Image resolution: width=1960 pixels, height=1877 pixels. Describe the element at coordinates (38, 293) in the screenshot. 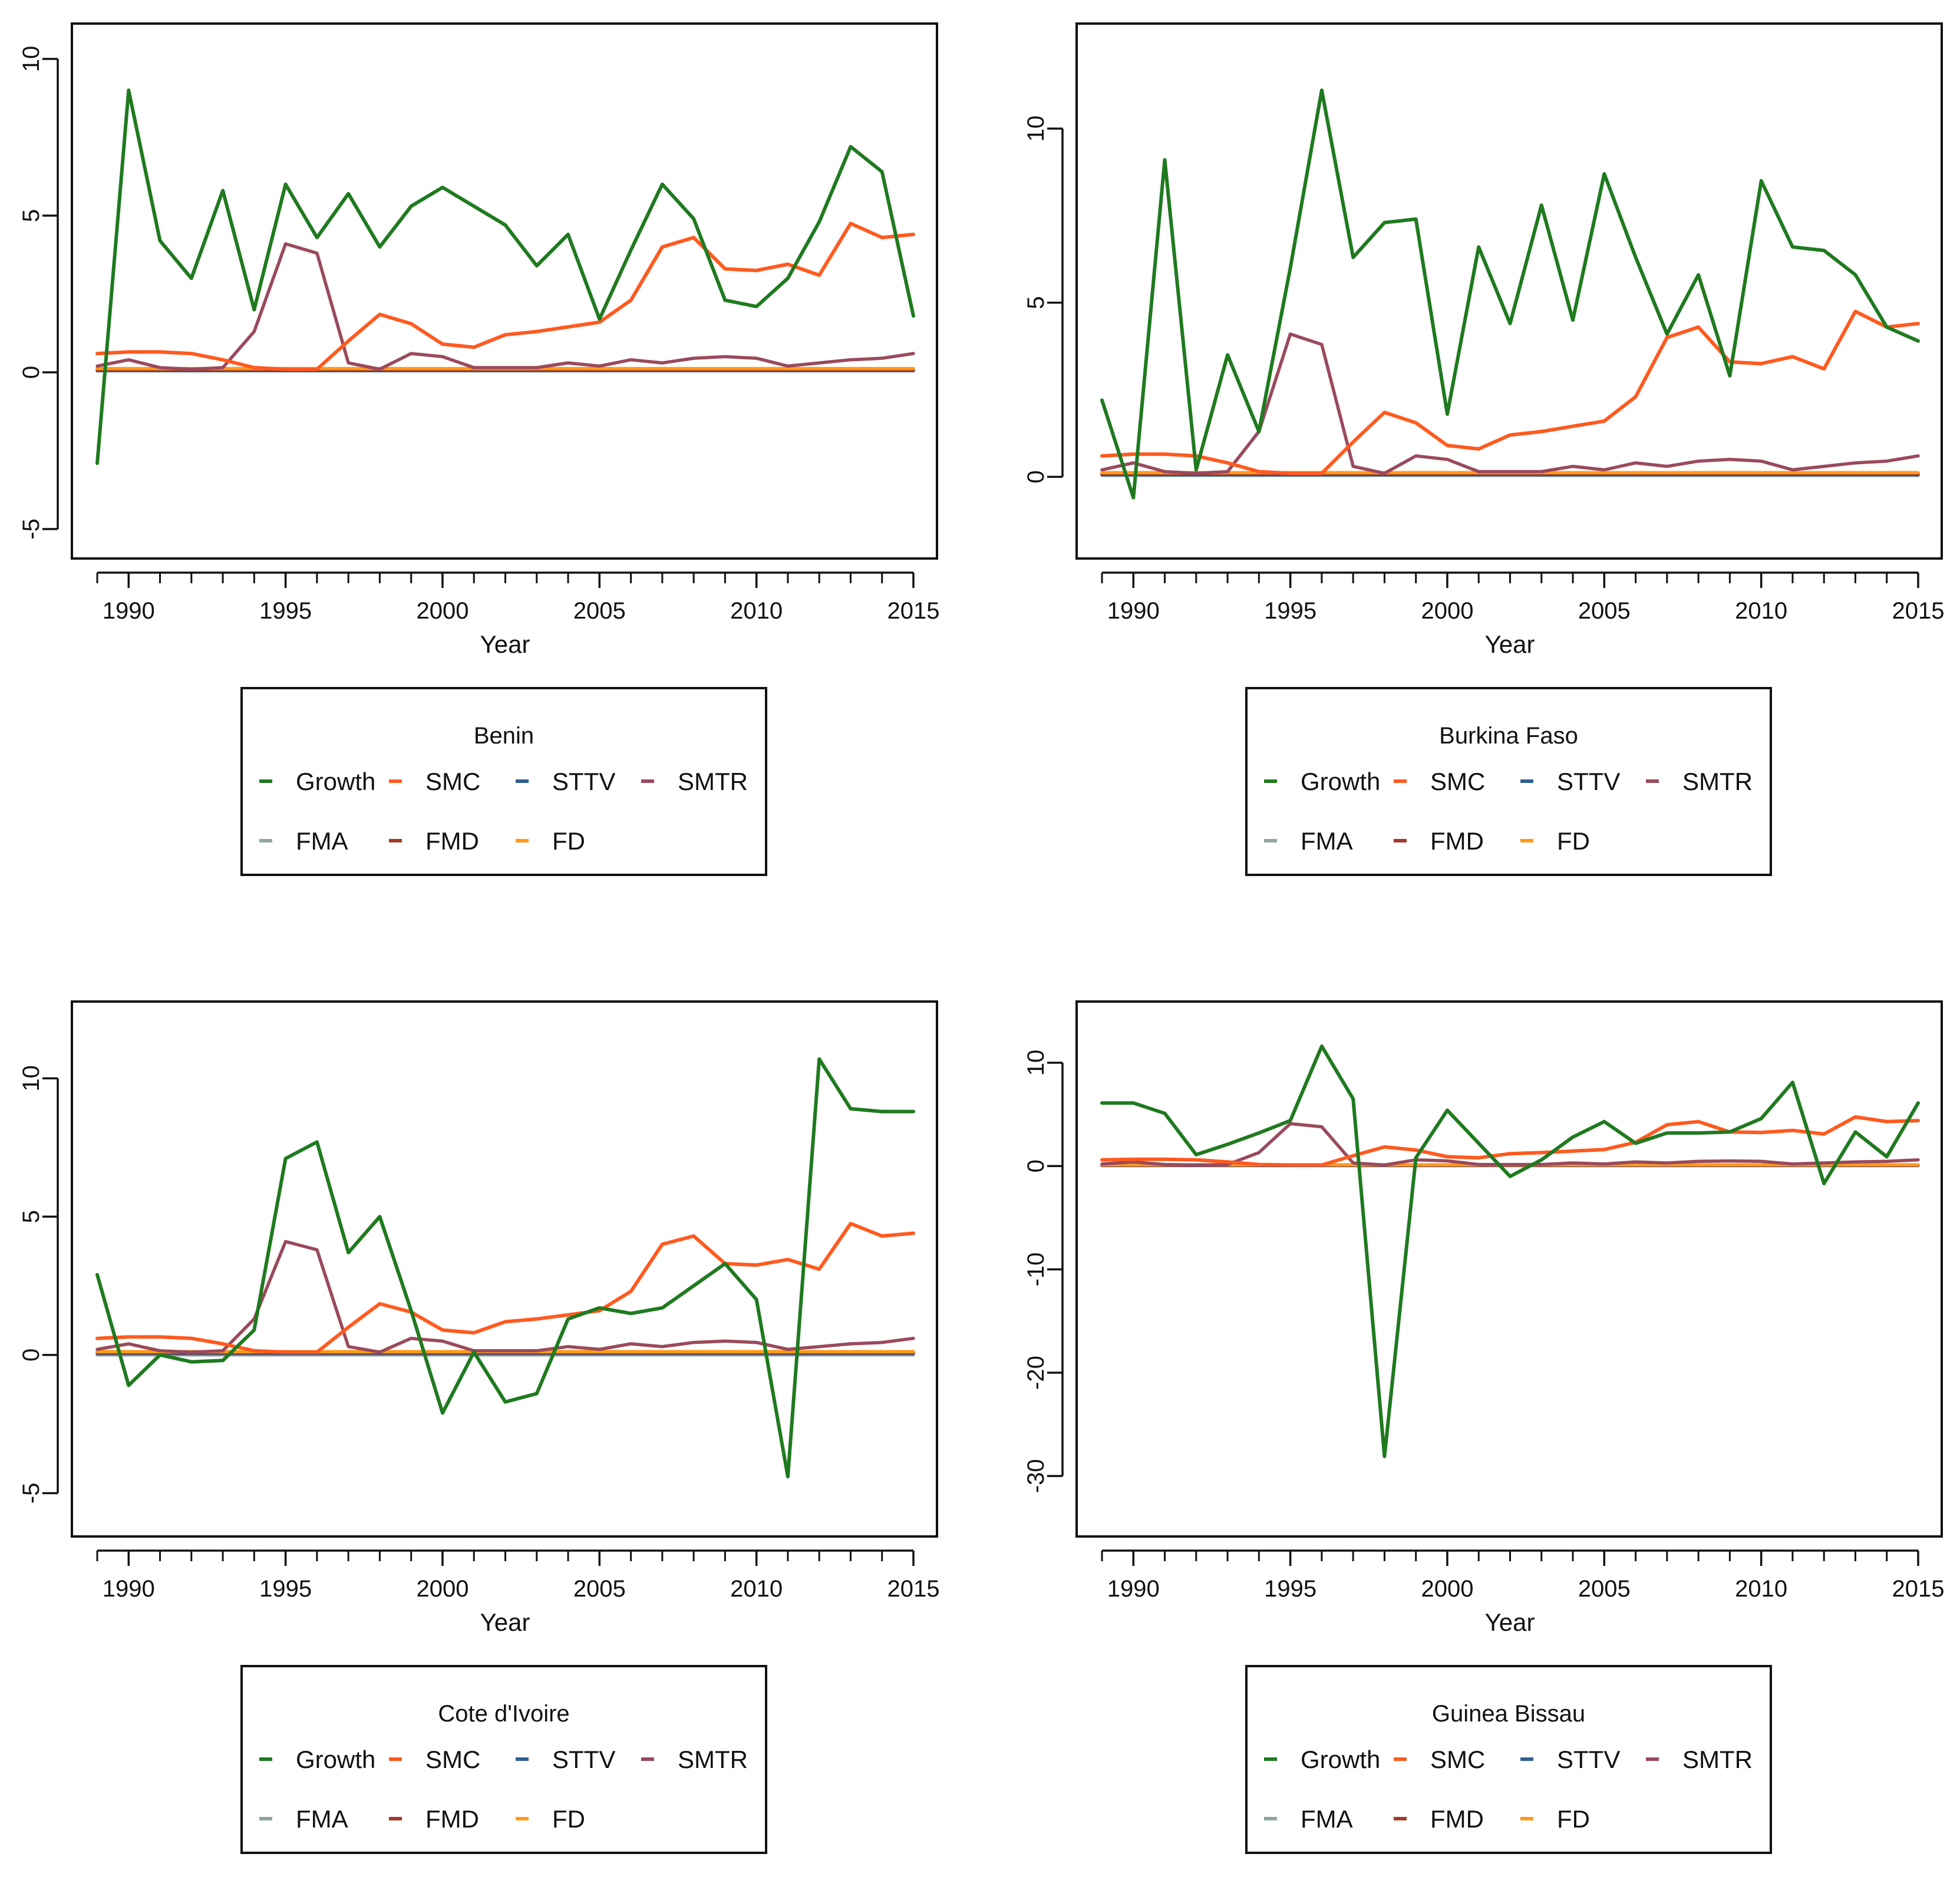

I see `y-axis: -5 0 5 10` at that location.